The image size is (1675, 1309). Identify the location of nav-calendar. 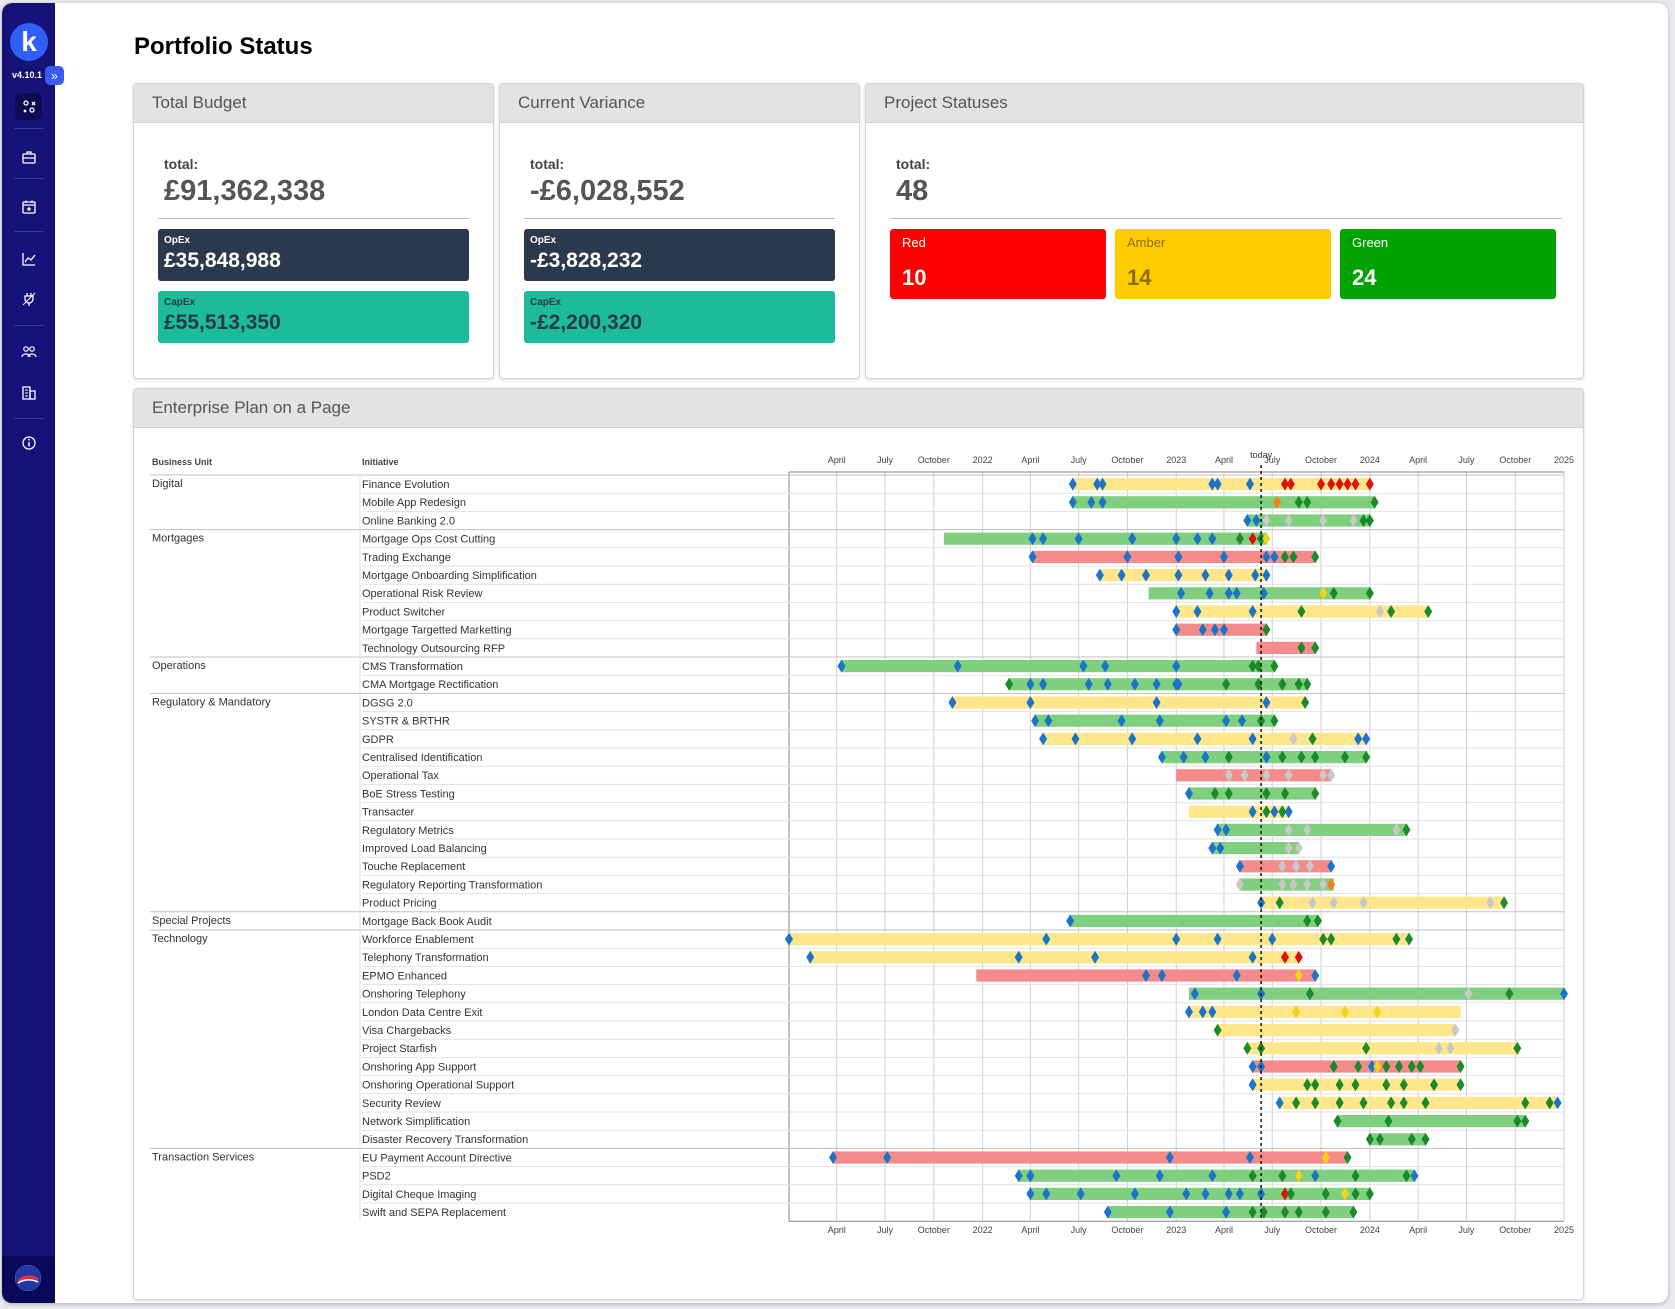
(28, 206).